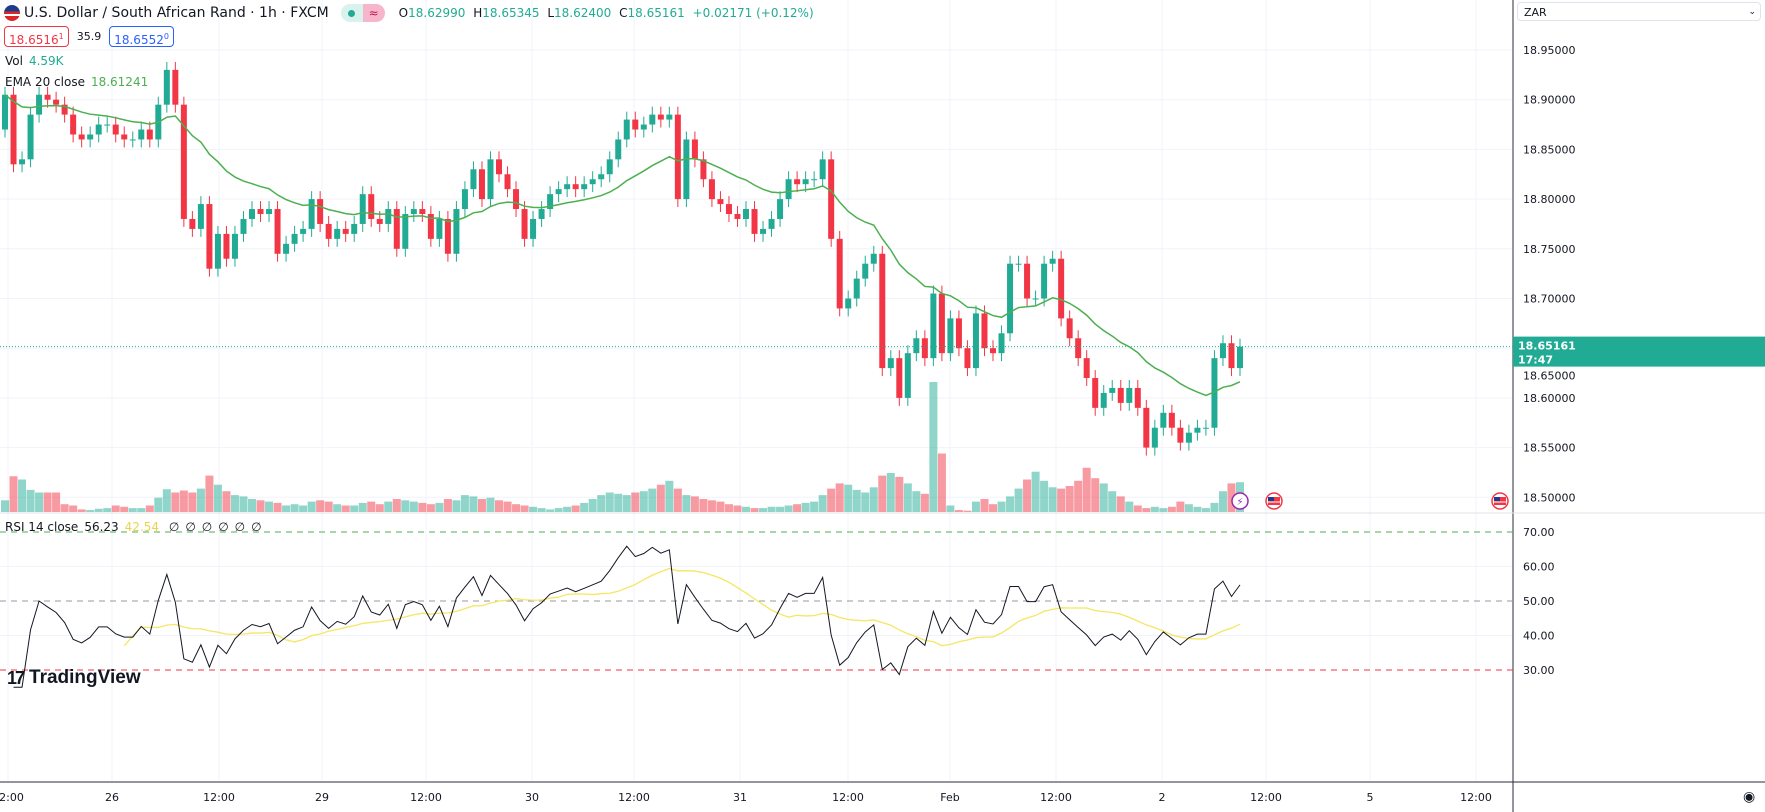 The height and width of the screenshot is (812, 1765). Describe the element at coordinates (1497, 499) in the screenshot. I see `flag-canton` at that location.